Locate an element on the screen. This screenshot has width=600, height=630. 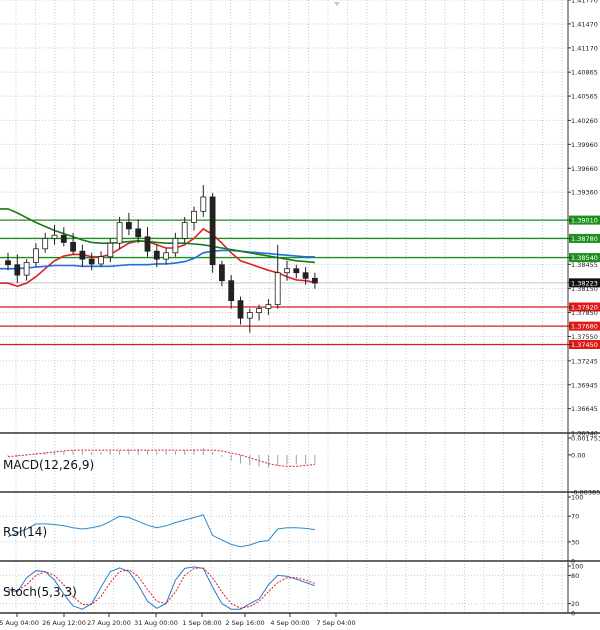
resistance-level-label: 1.39010 is located at coordinates (584, 221).